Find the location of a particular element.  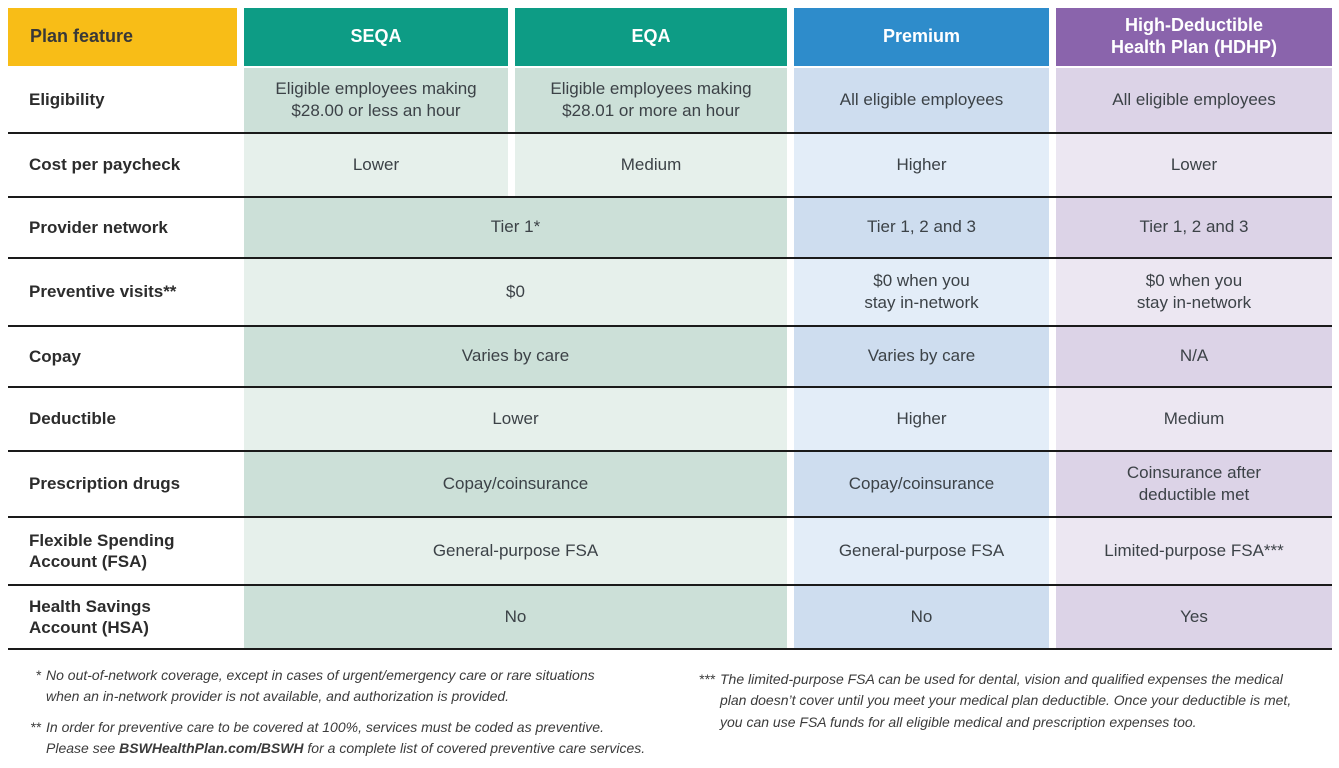

cell-seqa-eqa-merged: Copay/coinsurance is located at coordinates (515, 484).